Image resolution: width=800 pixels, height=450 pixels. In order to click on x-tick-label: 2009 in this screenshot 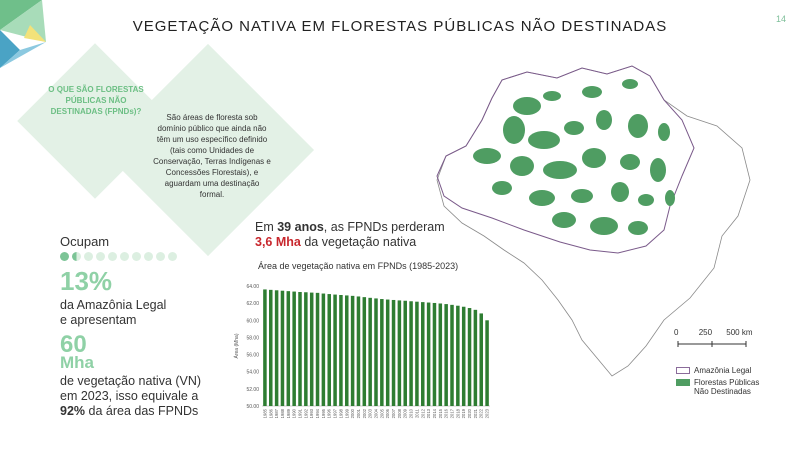, I will do `click(405, 413)`.